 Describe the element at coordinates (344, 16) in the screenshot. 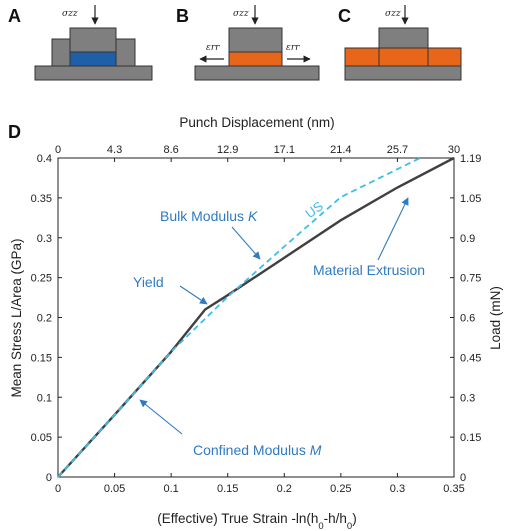

I see `panel-c-label: C` at that location.